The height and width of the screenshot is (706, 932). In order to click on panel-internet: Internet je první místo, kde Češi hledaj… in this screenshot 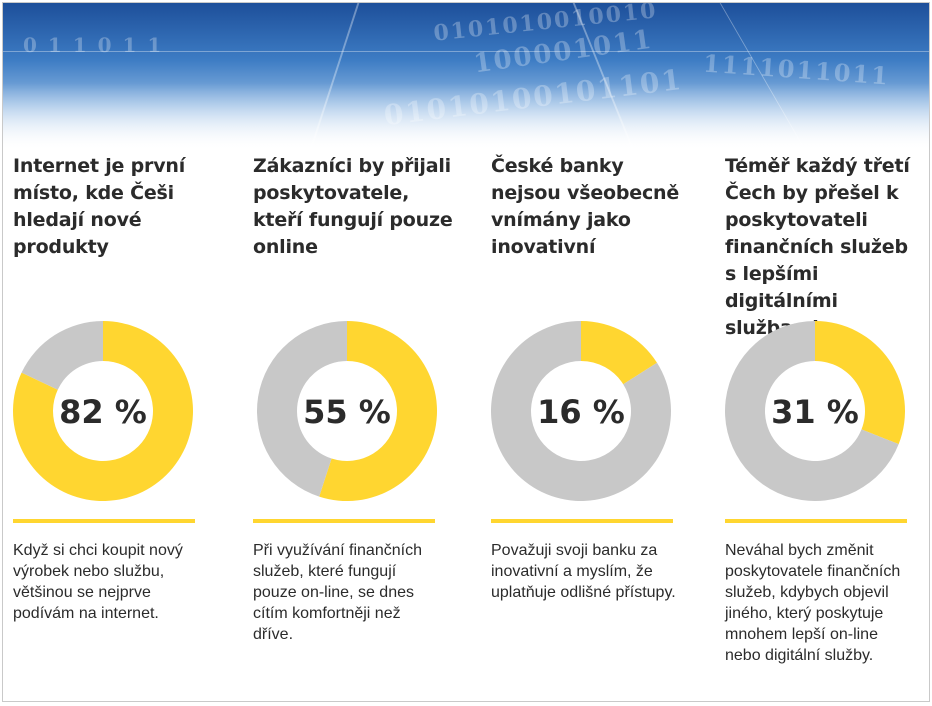, I will do `click(113, 207)`.